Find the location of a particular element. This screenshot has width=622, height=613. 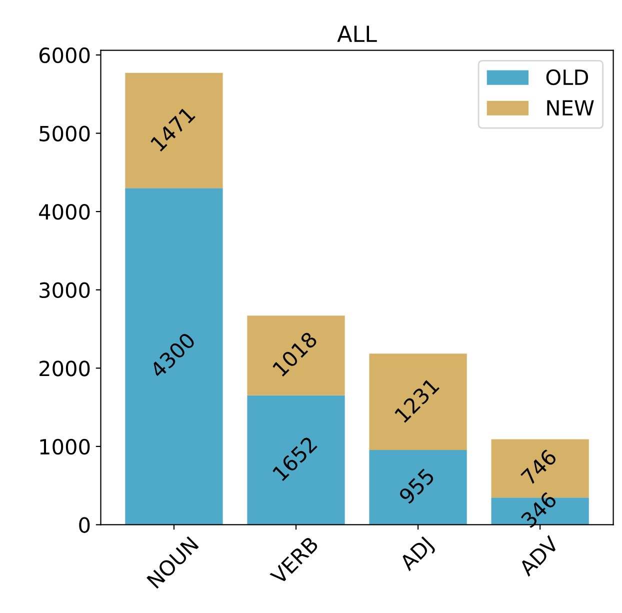

y-tick-label: 6000 is located at coordinates (64, 55).